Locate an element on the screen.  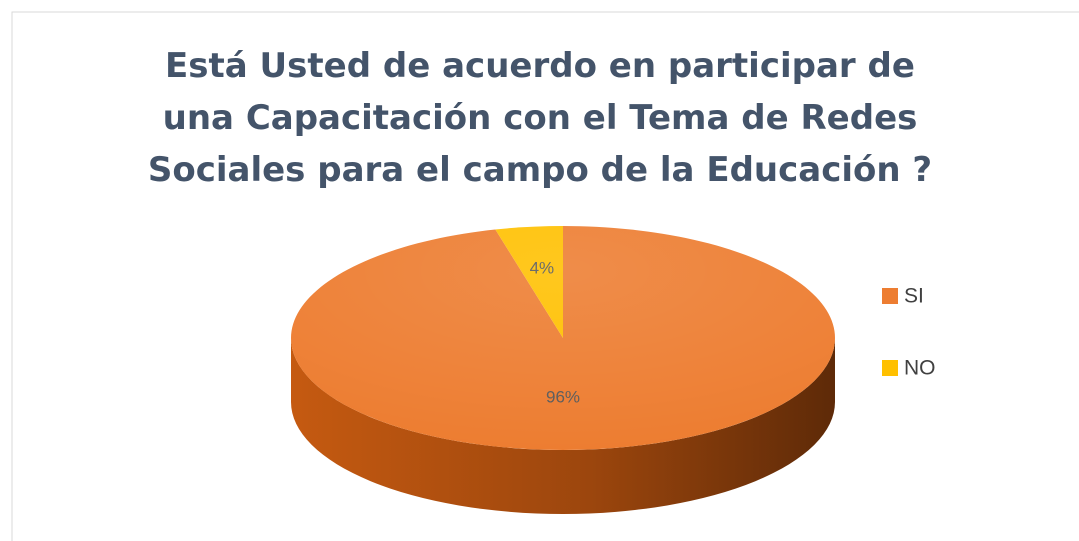
legend-label: SI is located at coordinates (914, 296).